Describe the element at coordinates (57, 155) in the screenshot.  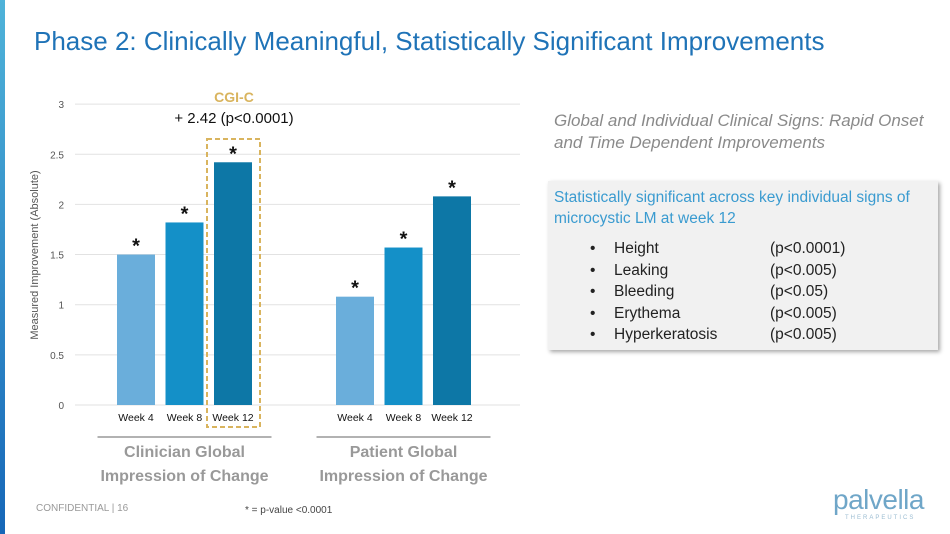
I see `y-tick-label: 2.5` at that location.